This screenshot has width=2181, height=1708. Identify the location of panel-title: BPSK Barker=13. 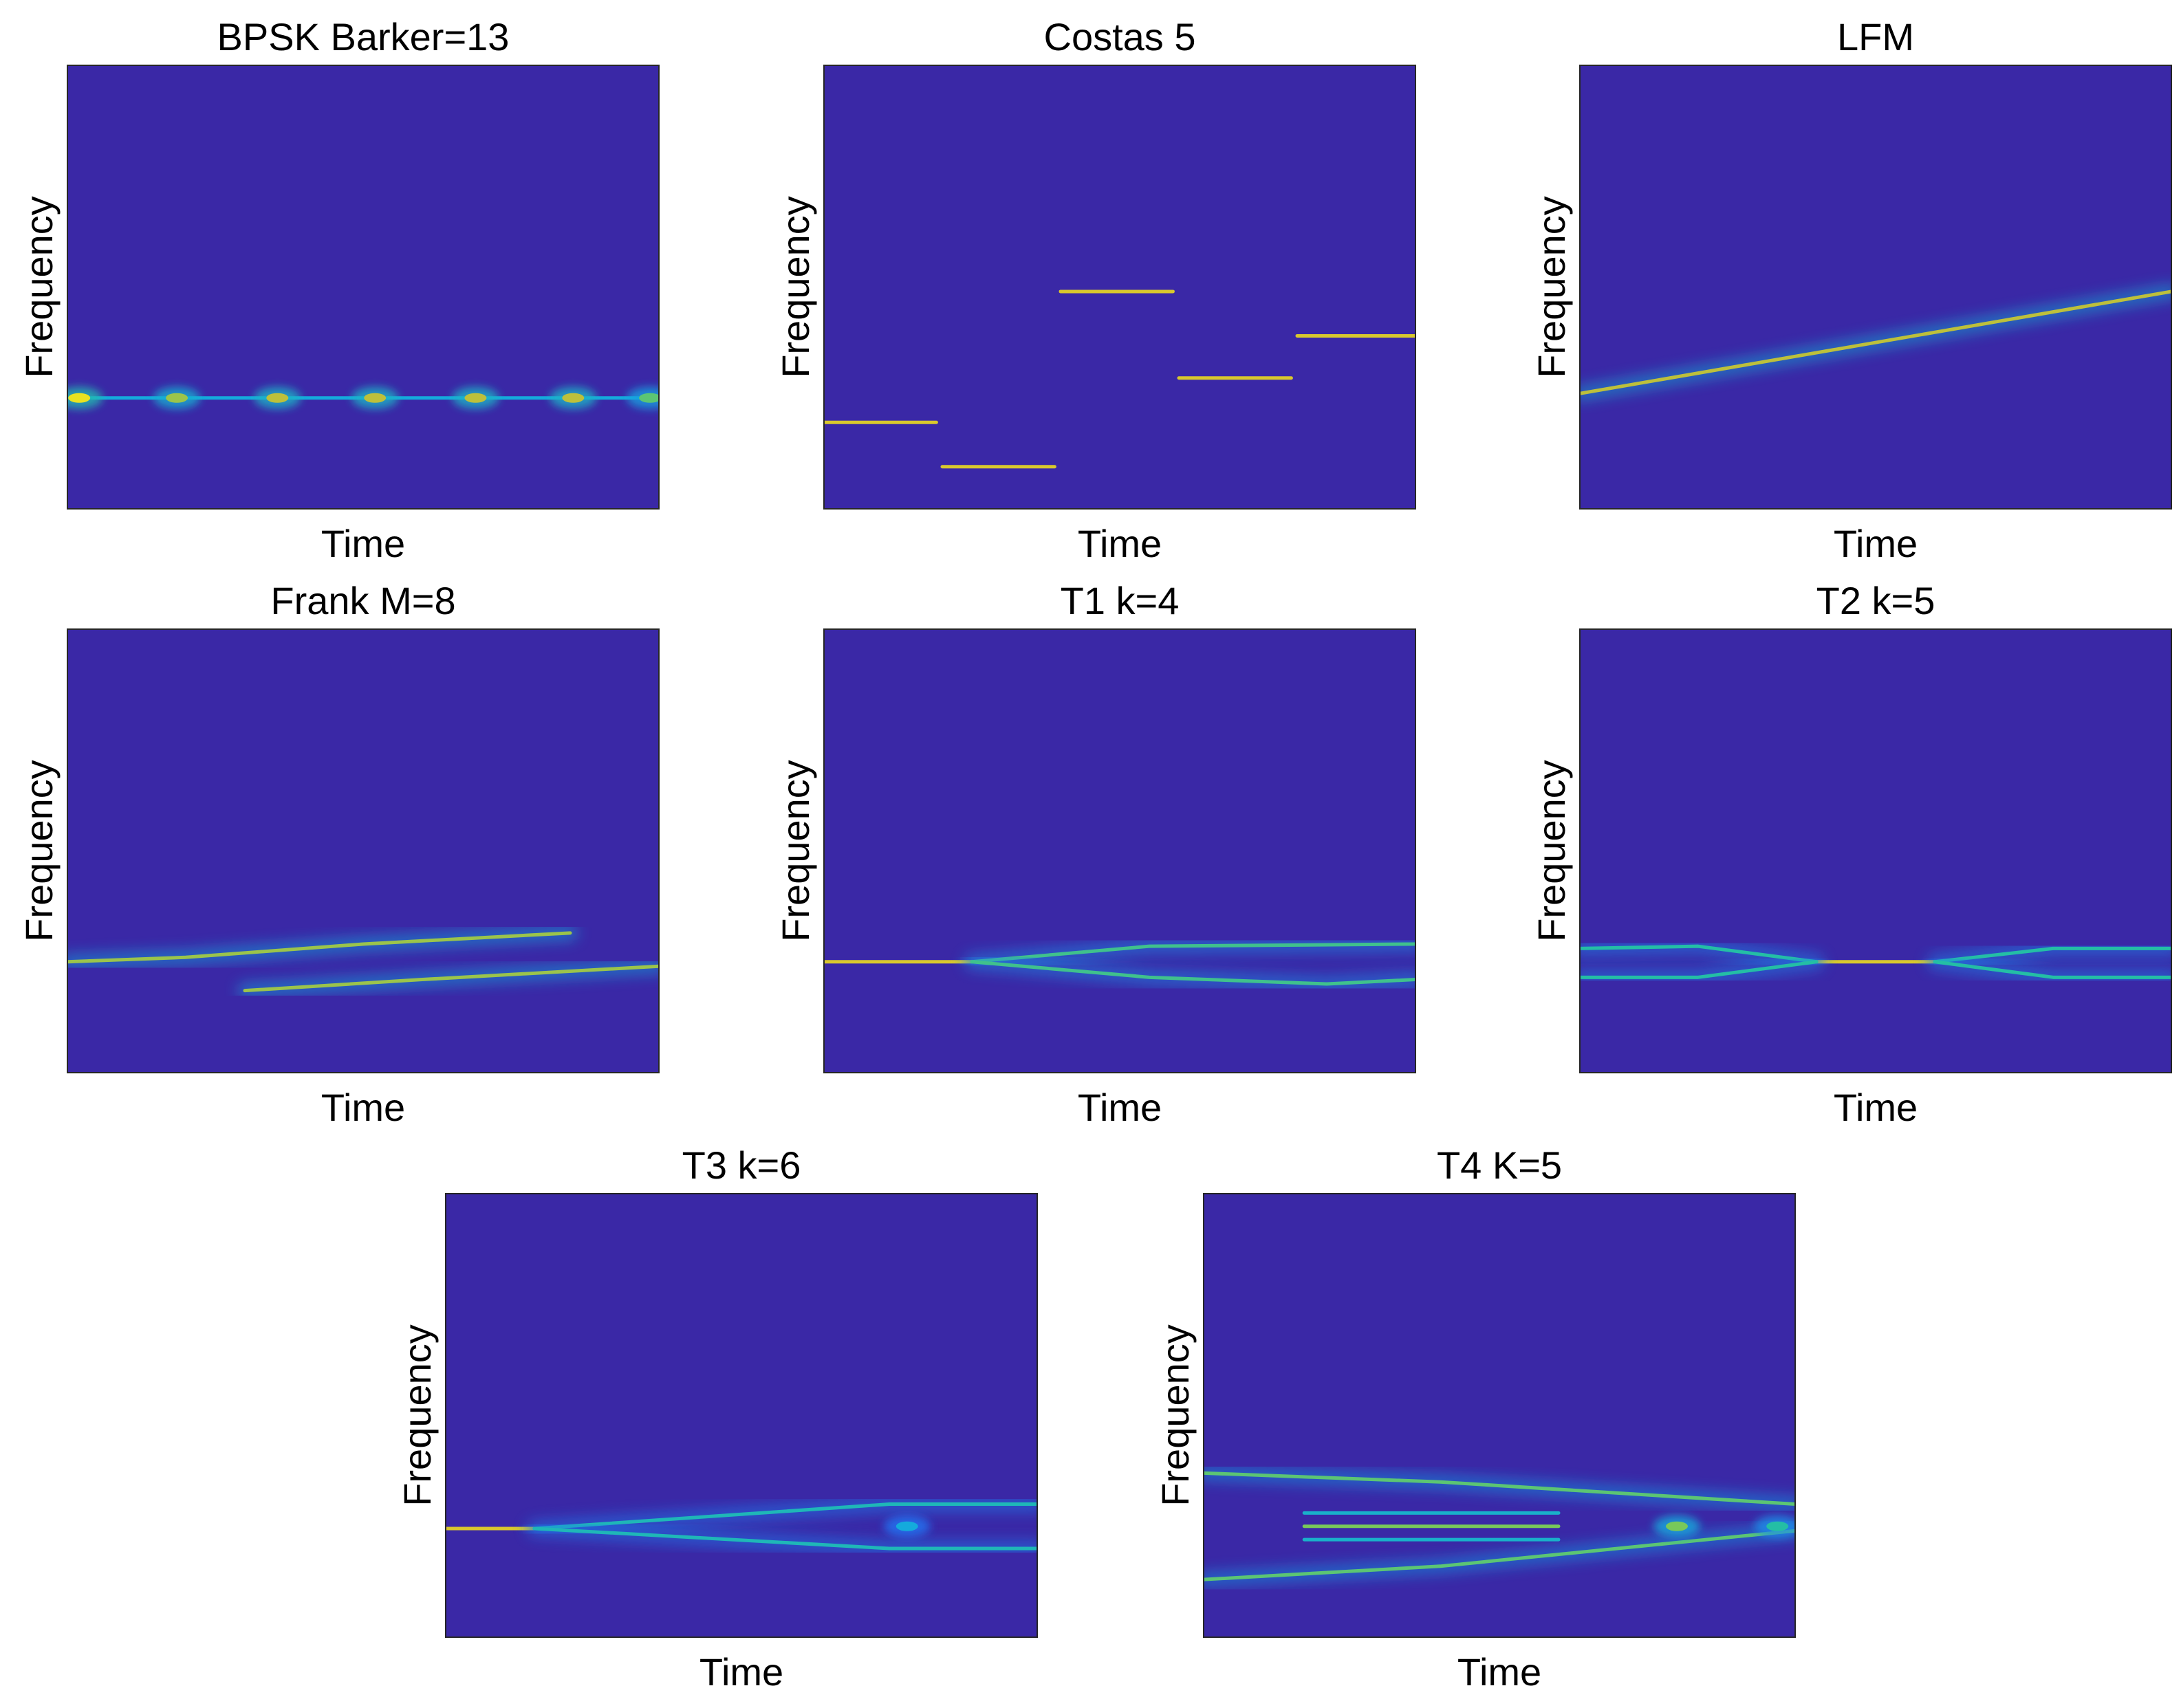
(363, 36).